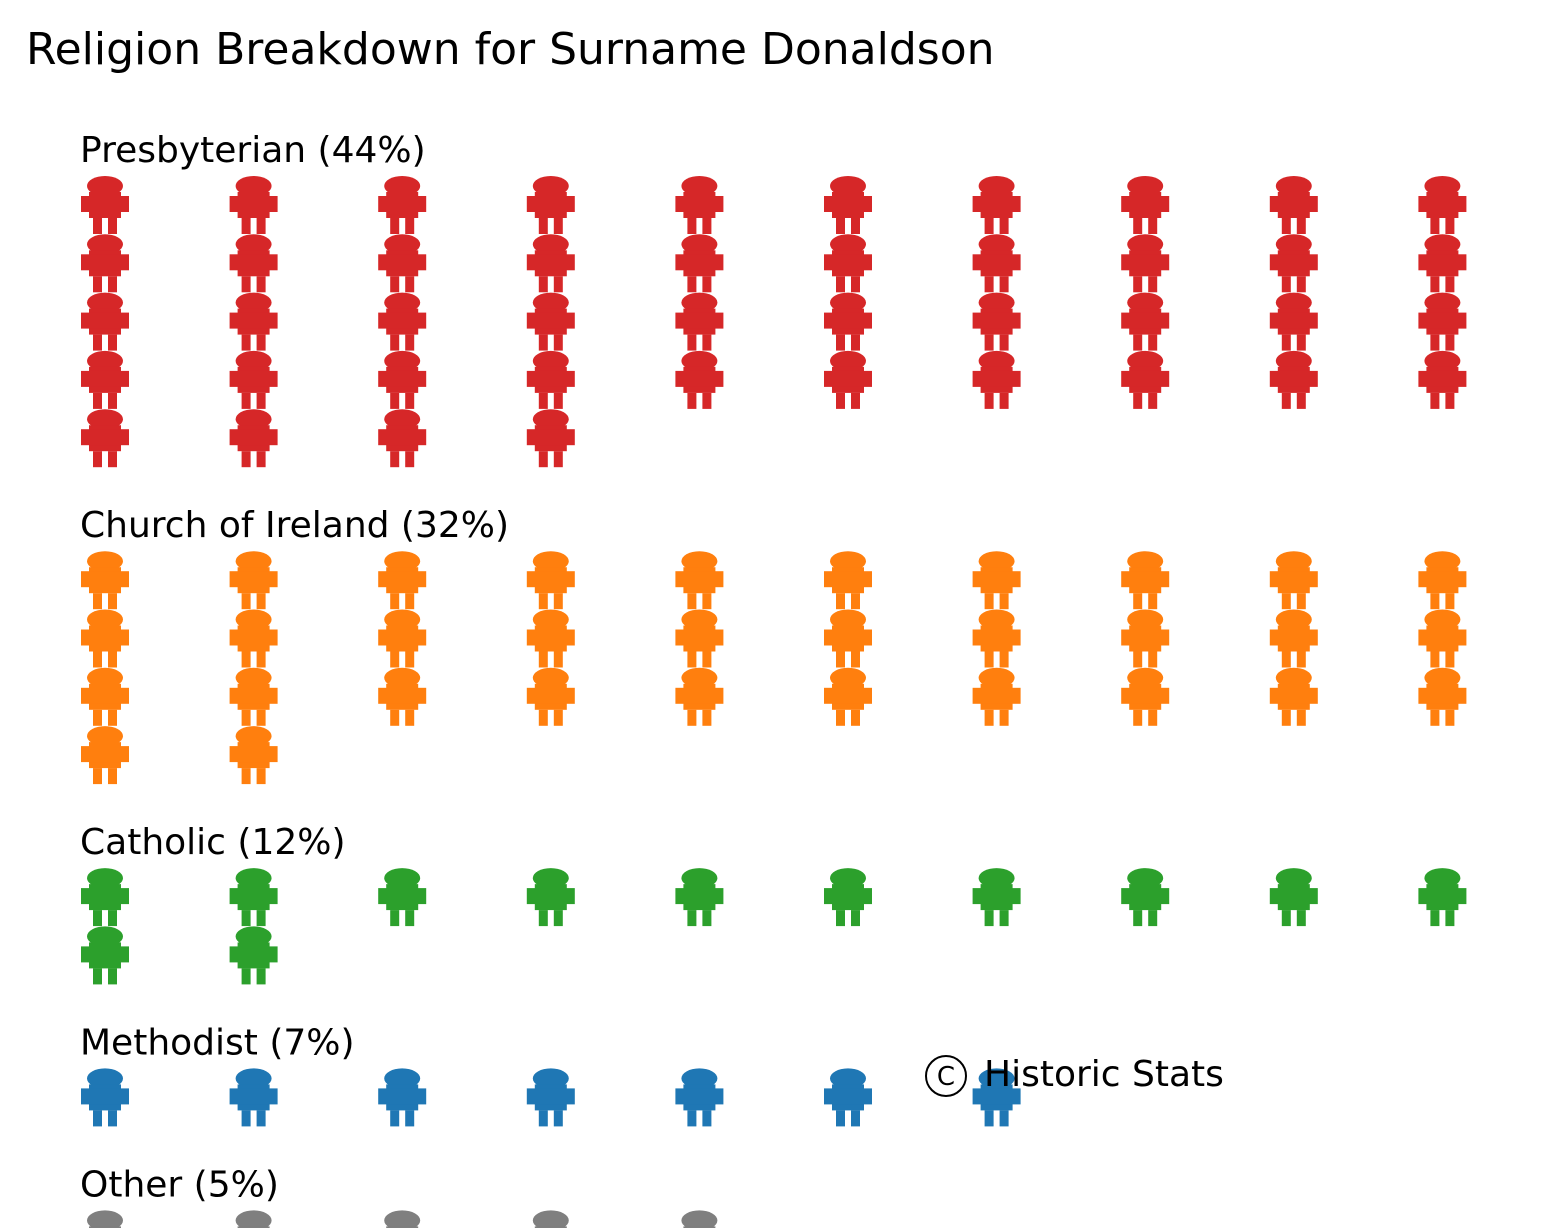  I want to click on credit: C Historic Stats, so click(1074, 1075).